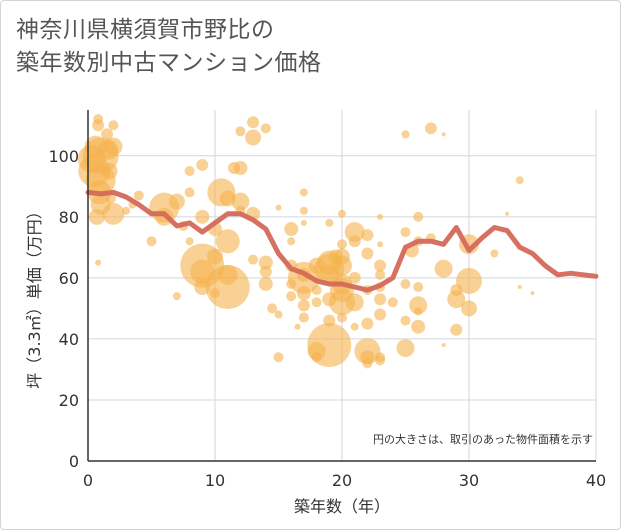  I want to click on bubble-size-note: 円の大きさは、取引のあった物件面積を示す, so click(483, 439).